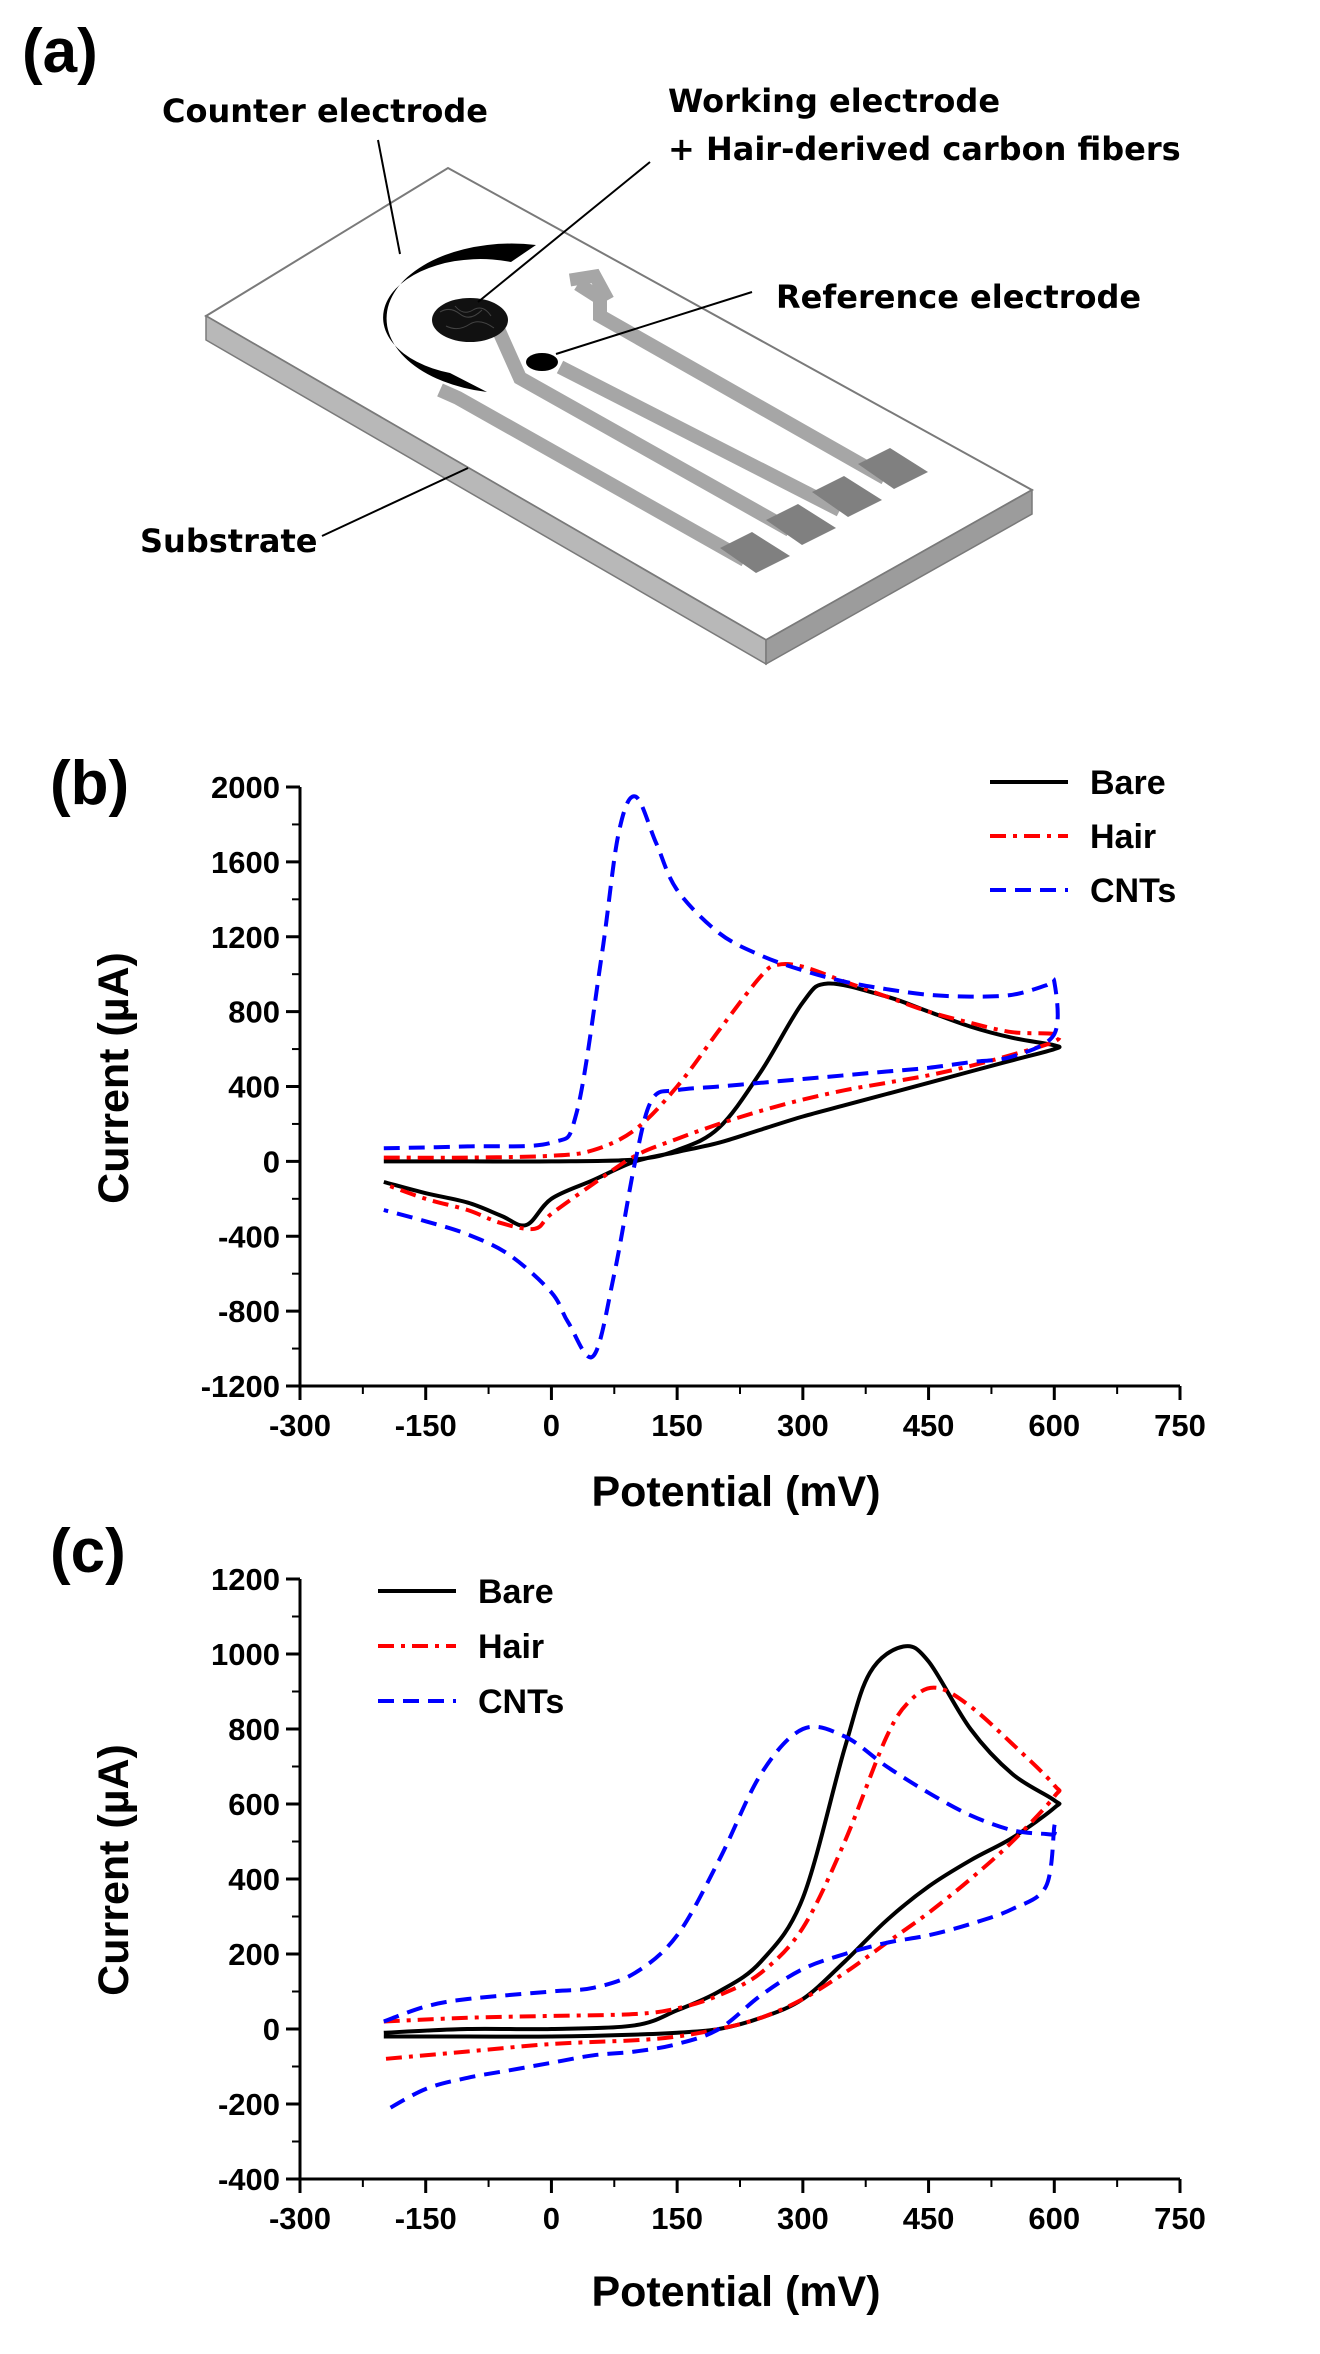 This screenshot has height=2354, width=1320. I want to click on chart-b-legend-label-cnts: CNTs, so click(1133, 891).